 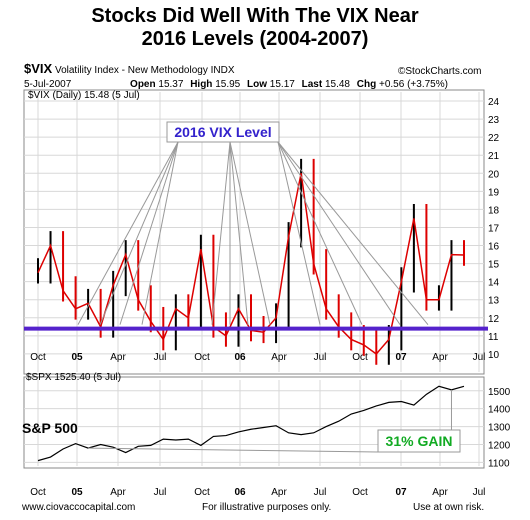 What do you see at coordinates (449, 507) in the screenshot?
I see `footer-risk: Use at own risk.` at bounding box center [449, 507].